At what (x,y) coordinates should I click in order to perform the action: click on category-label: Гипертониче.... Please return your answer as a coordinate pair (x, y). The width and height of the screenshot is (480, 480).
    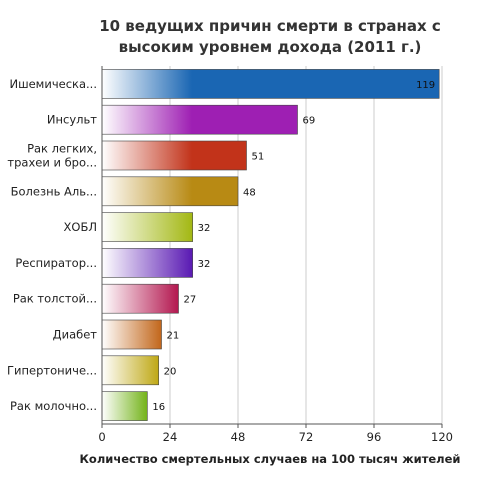
    Looking at the image, I should click on (52, 370).